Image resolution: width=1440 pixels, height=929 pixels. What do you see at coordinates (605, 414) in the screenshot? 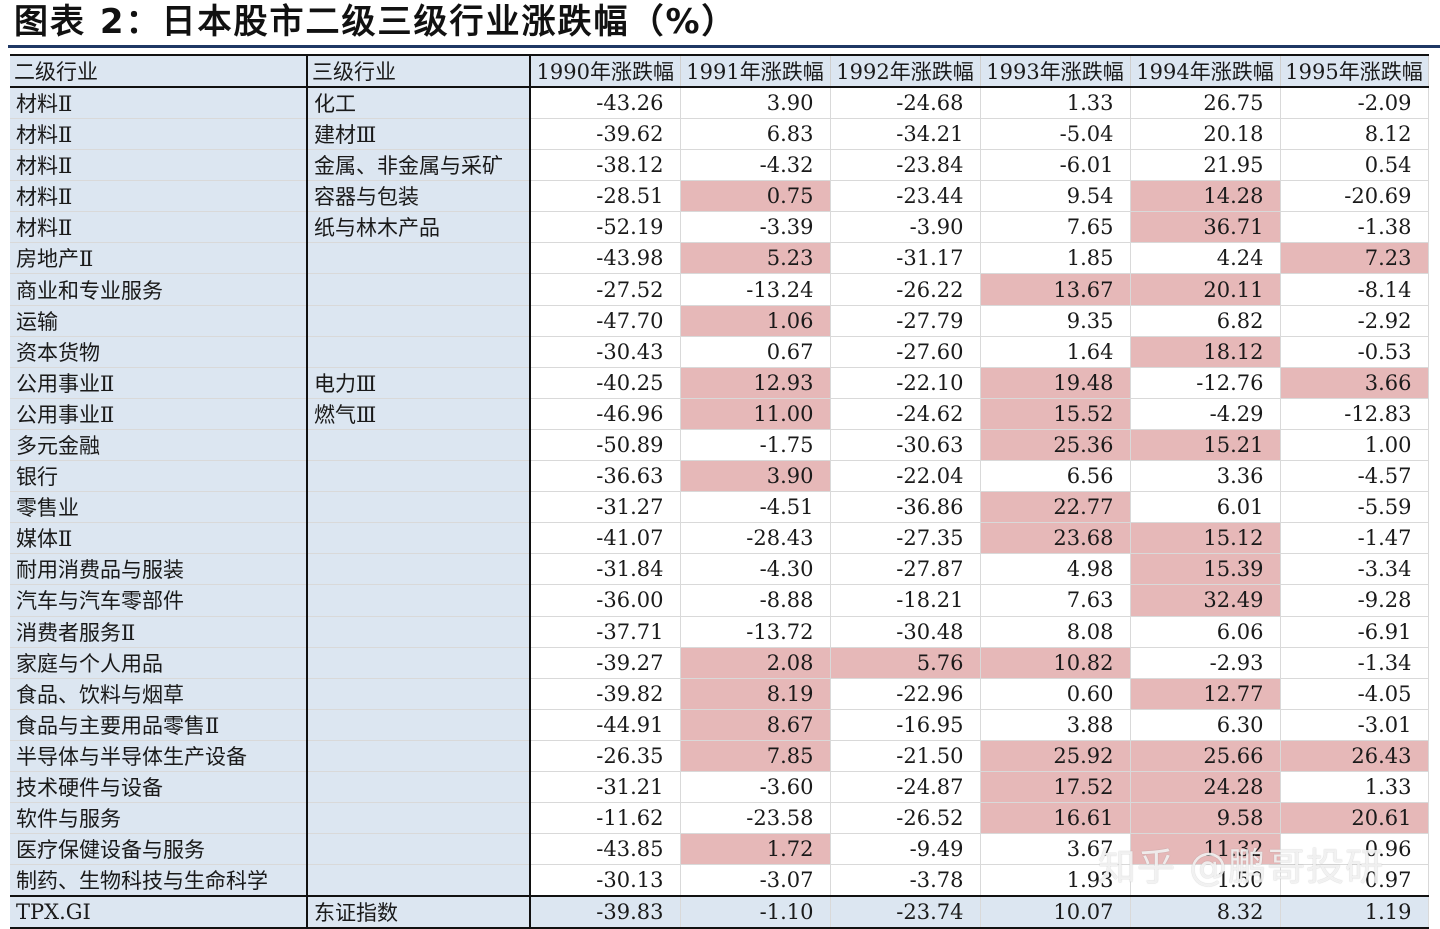
I see `return-cell: -46.96` at bounding box center [605, 414].